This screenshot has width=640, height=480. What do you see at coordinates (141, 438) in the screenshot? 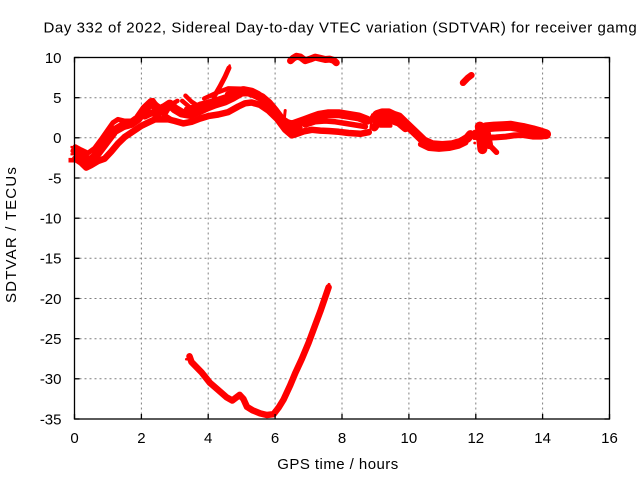
I see `svg-text: 2` at bounding box center [141, 438].